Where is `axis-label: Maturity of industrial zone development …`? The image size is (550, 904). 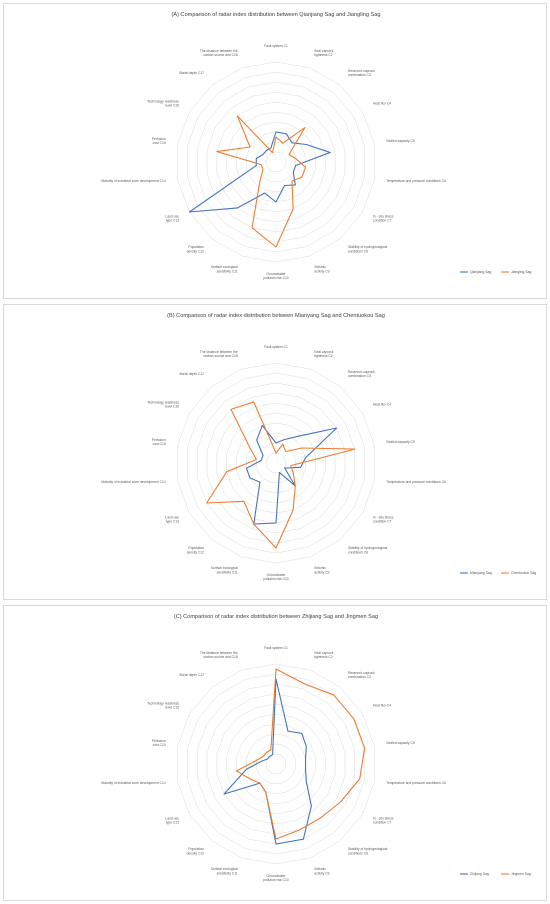 axis-label: Maturity of industrial zone development … is located at coordinates (133, 181).